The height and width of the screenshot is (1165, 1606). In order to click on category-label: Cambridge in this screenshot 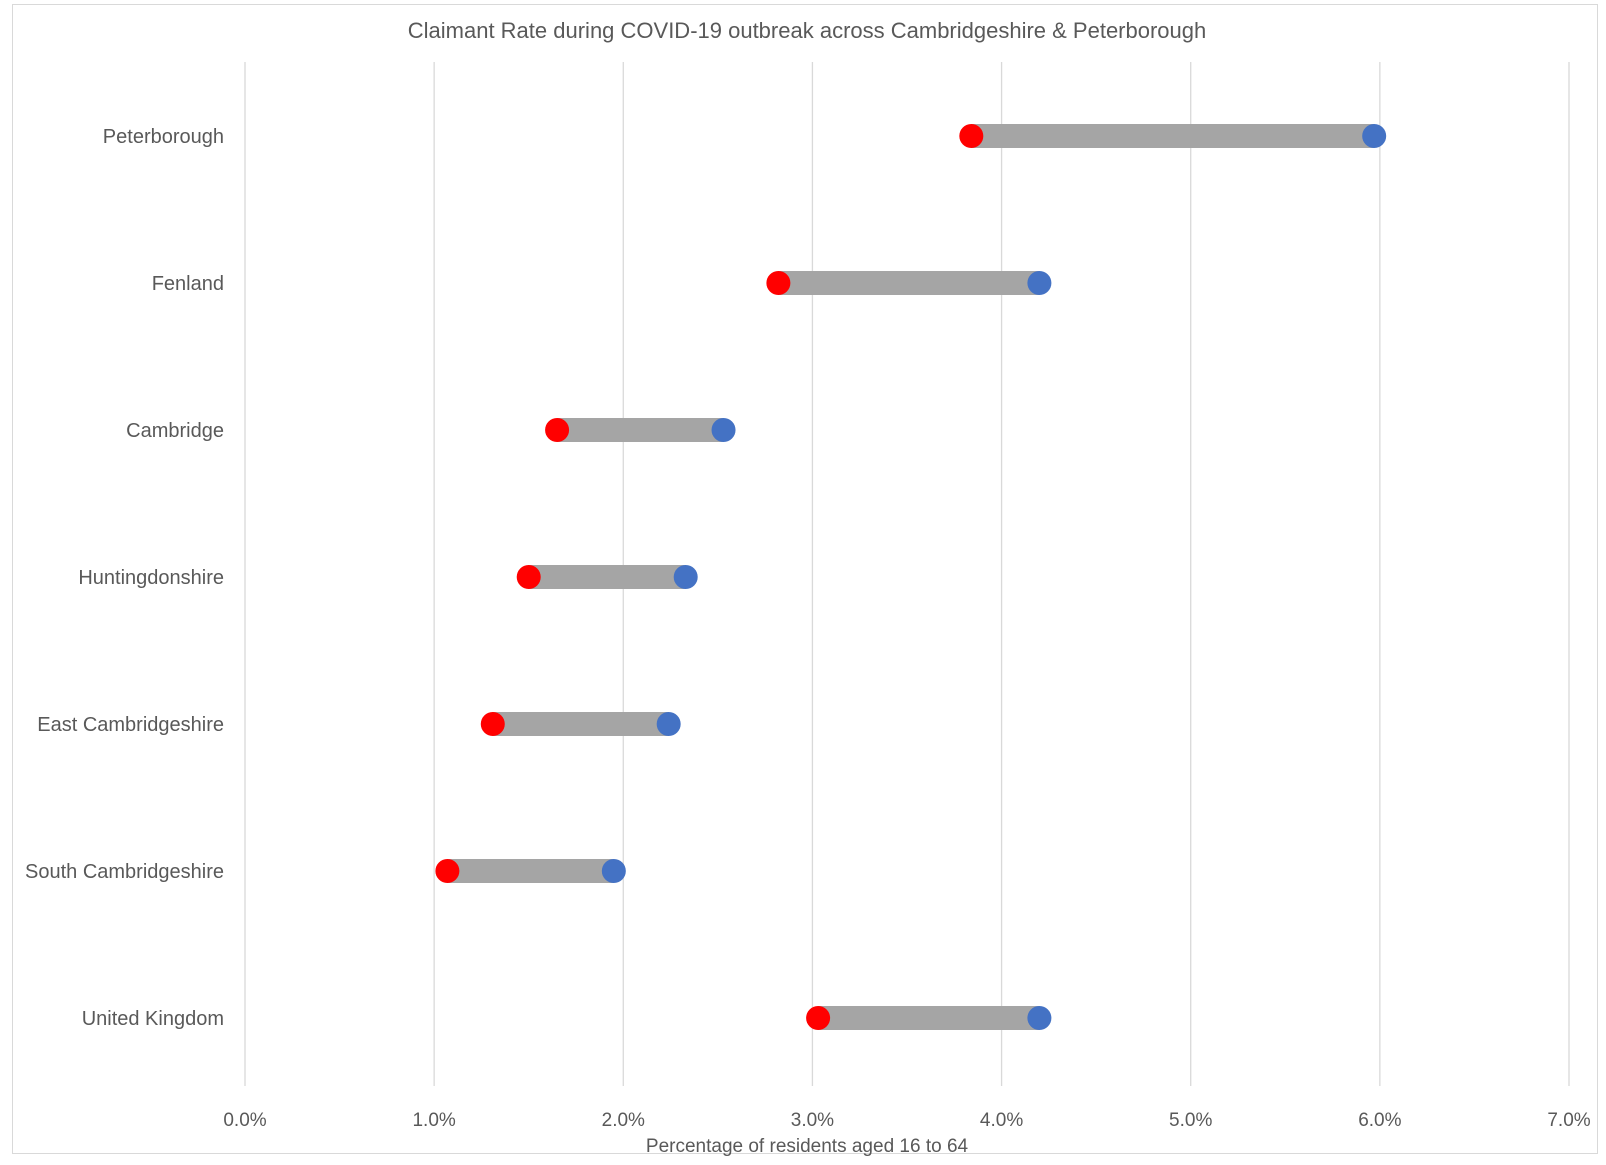, I will do `click(175, 431)`.